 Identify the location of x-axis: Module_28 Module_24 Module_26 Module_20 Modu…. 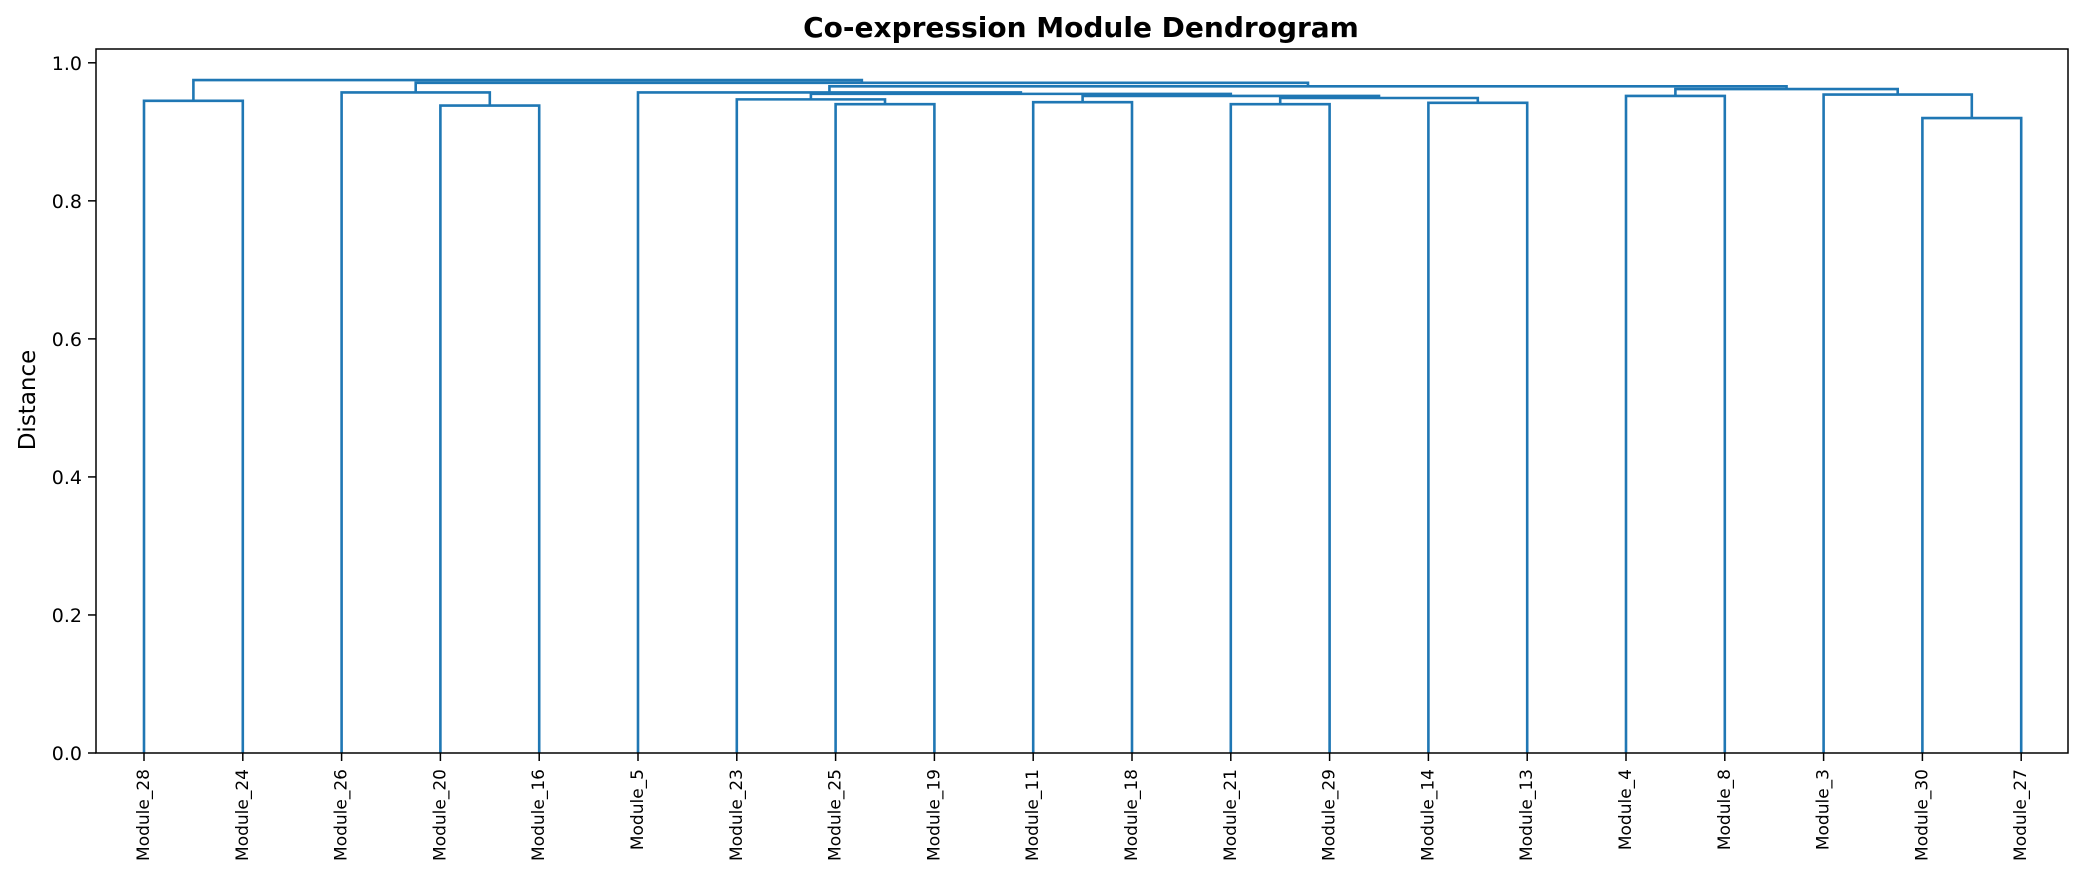
(1082, 807).